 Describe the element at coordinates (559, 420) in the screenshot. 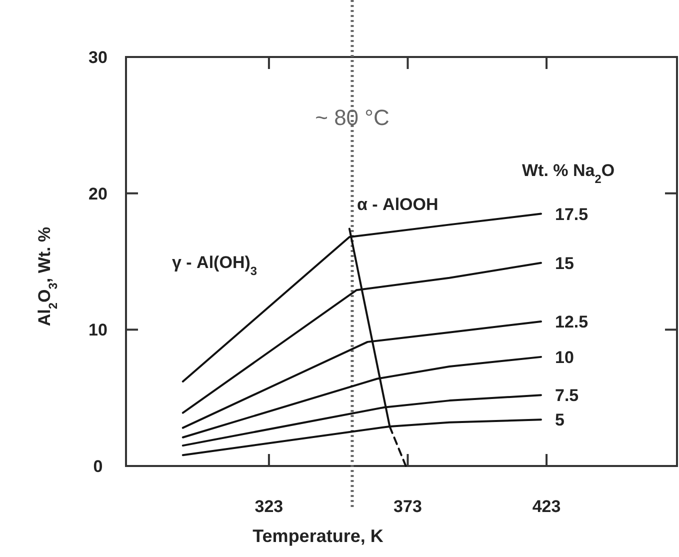

I see `series-label: 5` at that location.